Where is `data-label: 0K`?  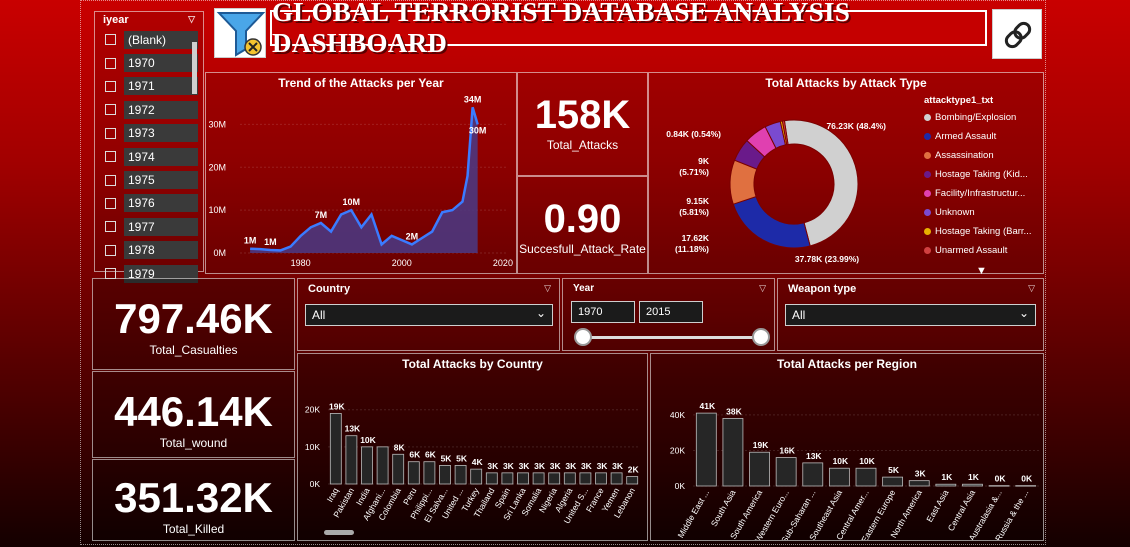 data-label: 0K is located at coordinates (1001, 479).